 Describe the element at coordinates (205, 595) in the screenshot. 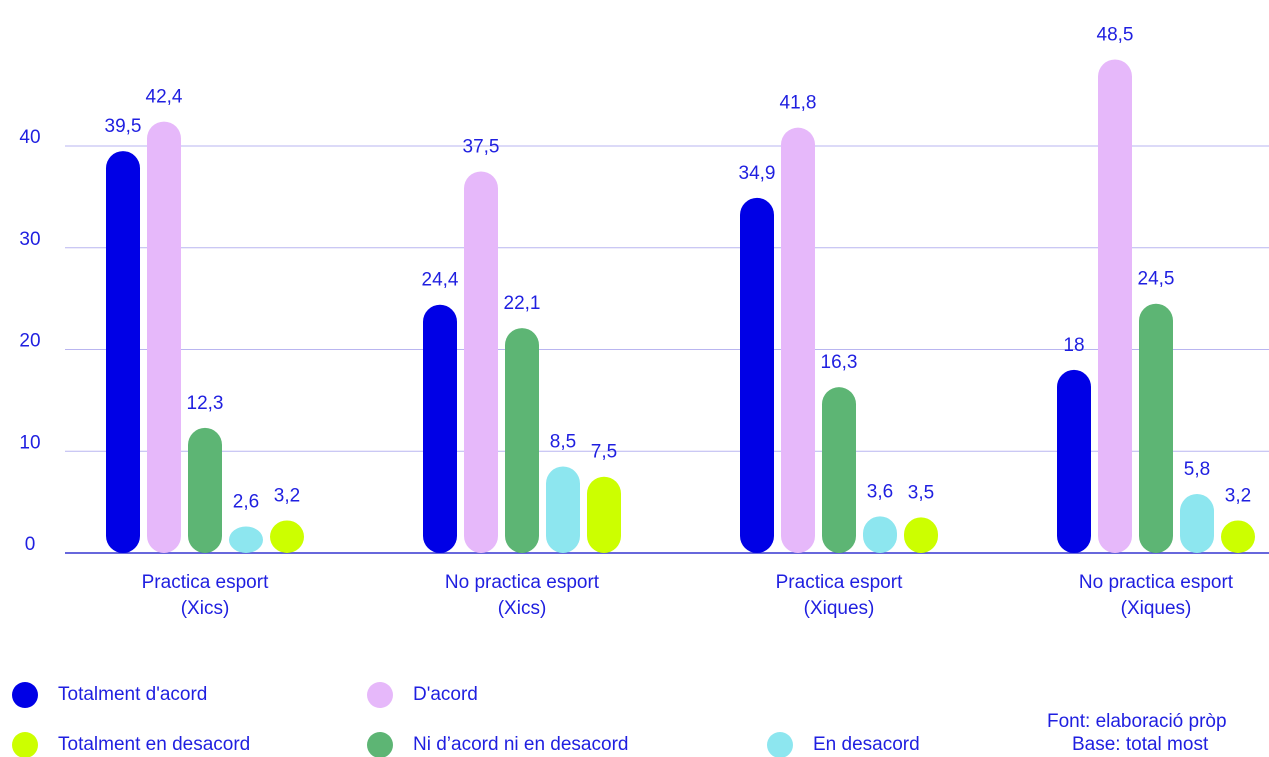

I see `x-tick-label: Practica esport (Xics)` at that location.